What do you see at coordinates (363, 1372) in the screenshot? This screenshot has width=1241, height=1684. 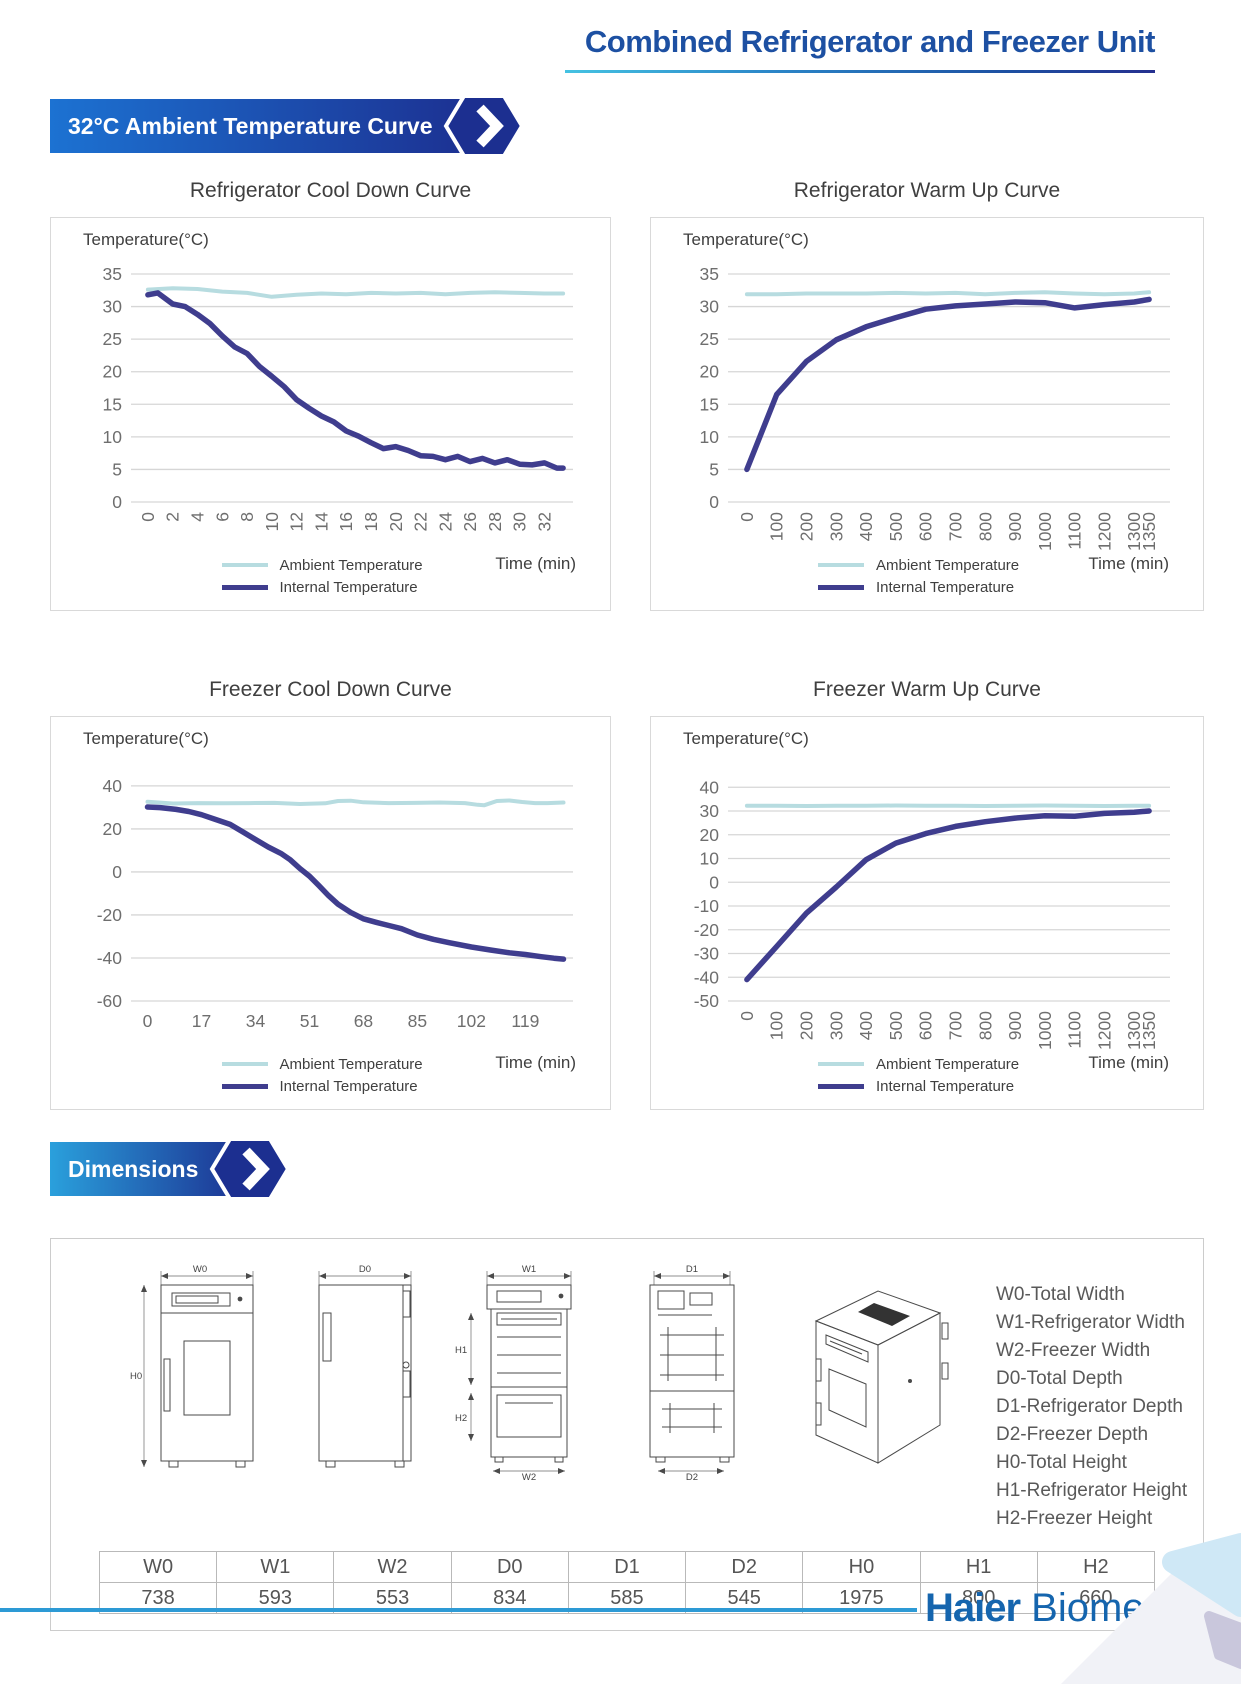 I see `drawing-side-view: D0` at bounding box center [363, 1372].